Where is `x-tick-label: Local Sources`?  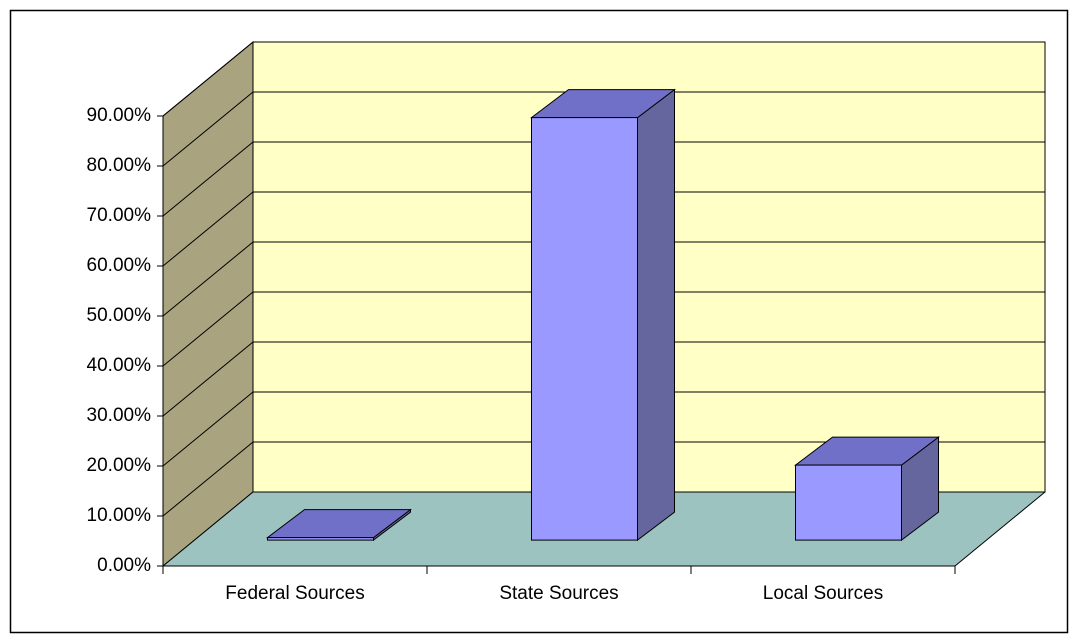 x-tick-label: Local Sources is located at coordinates (823, 593).